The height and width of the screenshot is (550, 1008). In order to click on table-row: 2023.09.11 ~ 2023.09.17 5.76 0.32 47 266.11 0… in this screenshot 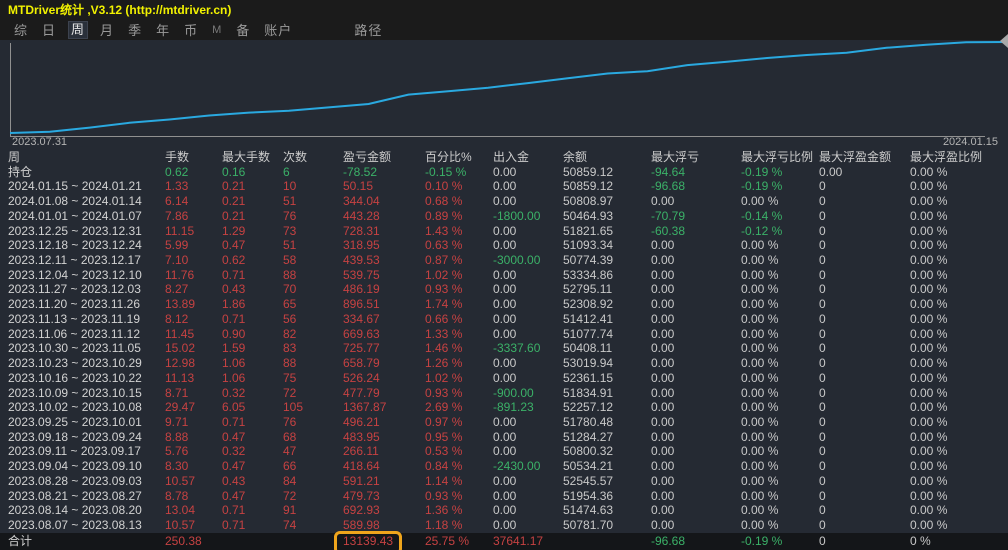, I will do `click(504, 451)`.